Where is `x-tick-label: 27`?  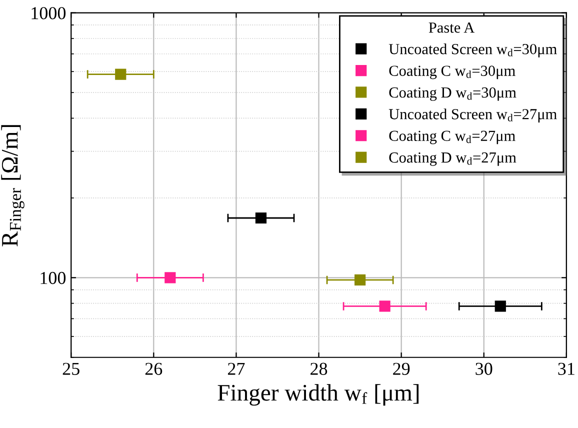
x-tick-label: 27 is located at coordinates (236, 368).